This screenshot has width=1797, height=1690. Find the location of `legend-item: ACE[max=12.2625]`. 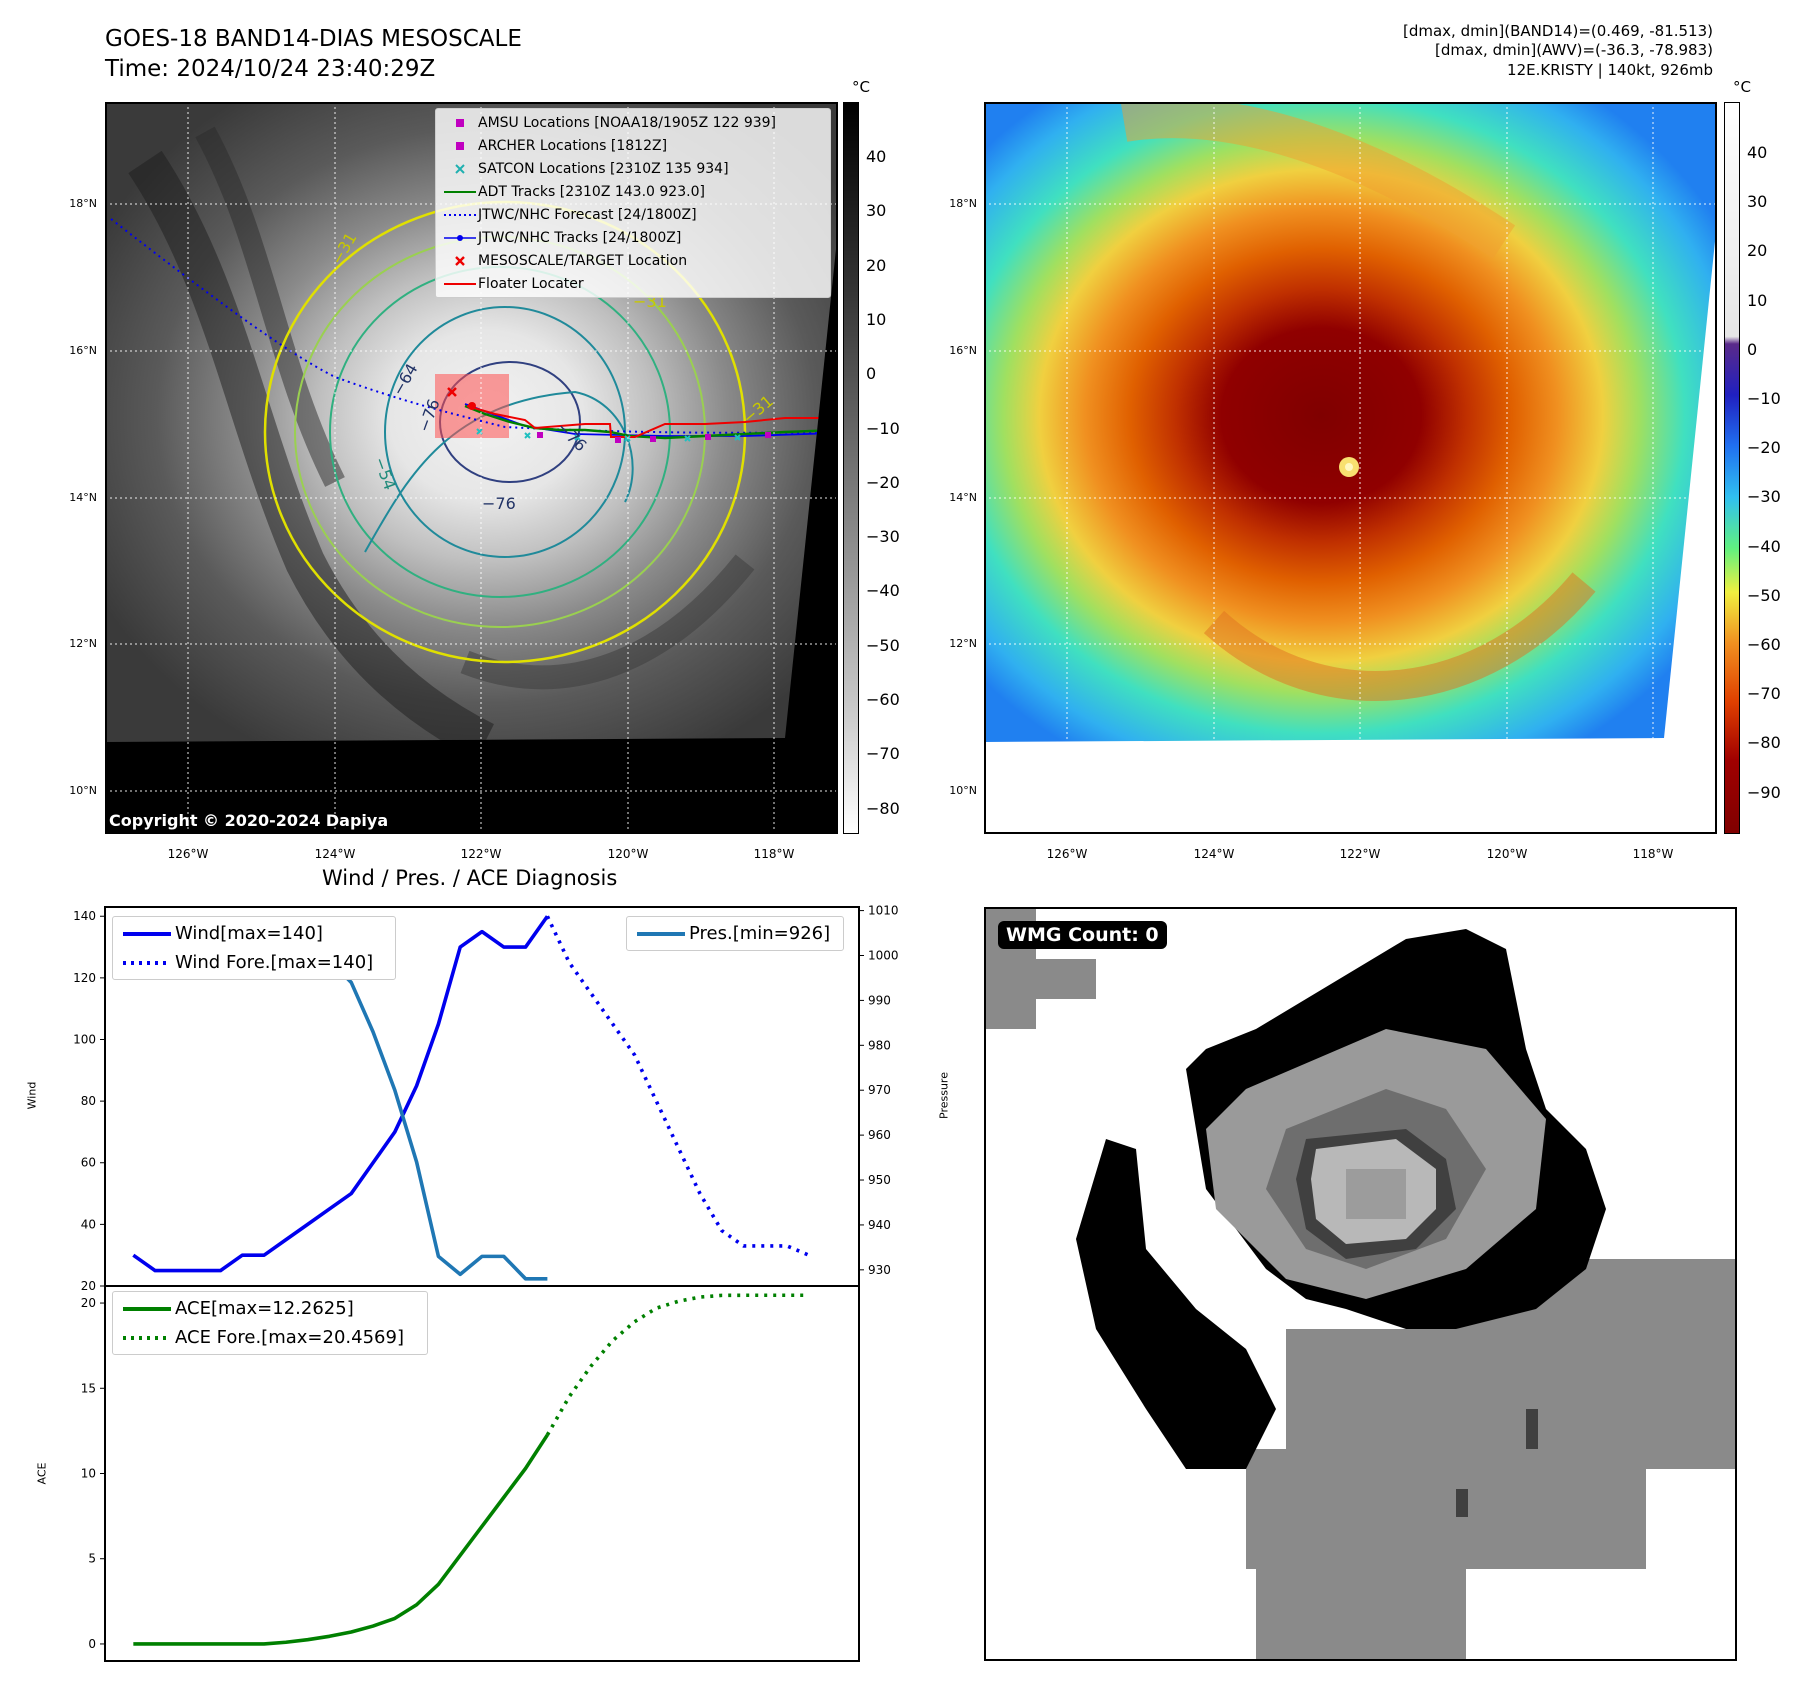

legend-item: ACE[max=12.2625] is located at coordinates (270, 1308).